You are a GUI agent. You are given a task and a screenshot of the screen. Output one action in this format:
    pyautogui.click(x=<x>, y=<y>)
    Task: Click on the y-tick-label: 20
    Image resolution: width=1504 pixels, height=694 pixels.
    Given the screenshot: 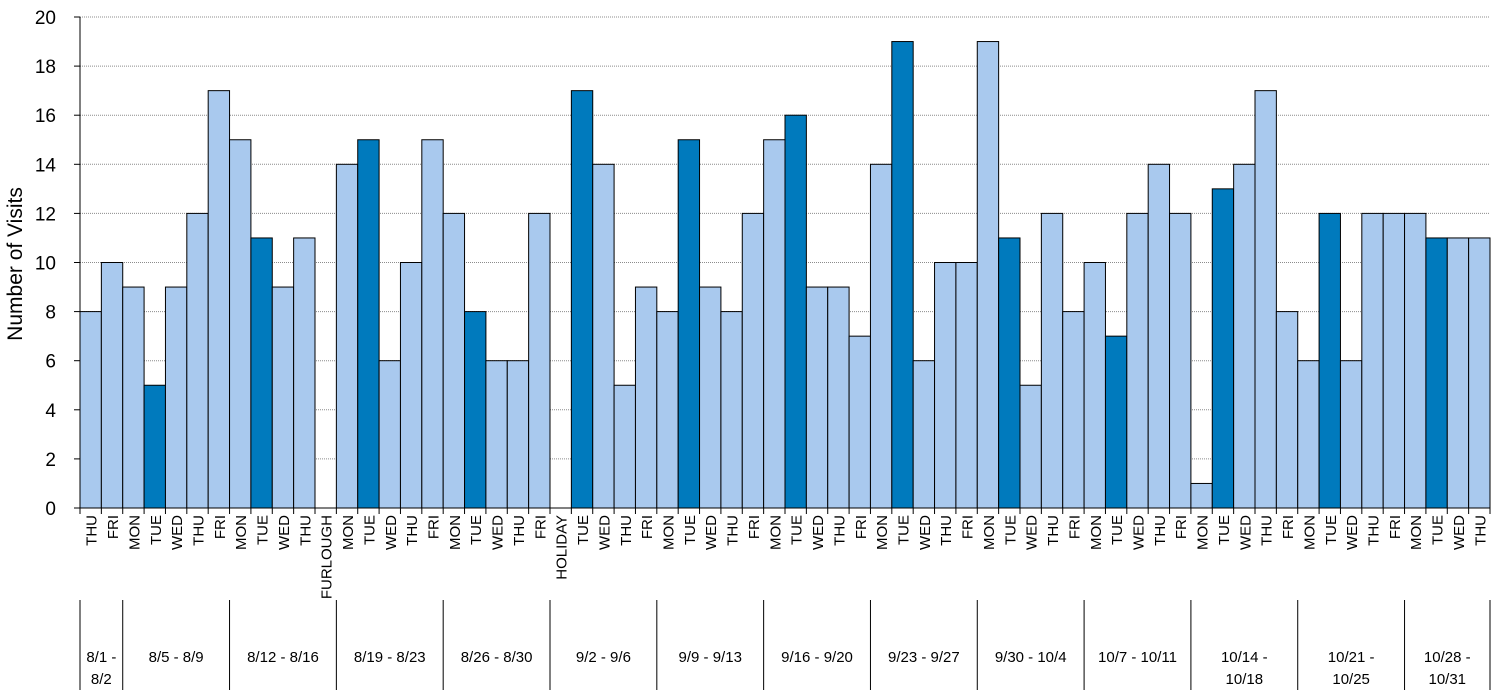 What is the action you would take?
    pyautogui.click(x=45, y=18)
    